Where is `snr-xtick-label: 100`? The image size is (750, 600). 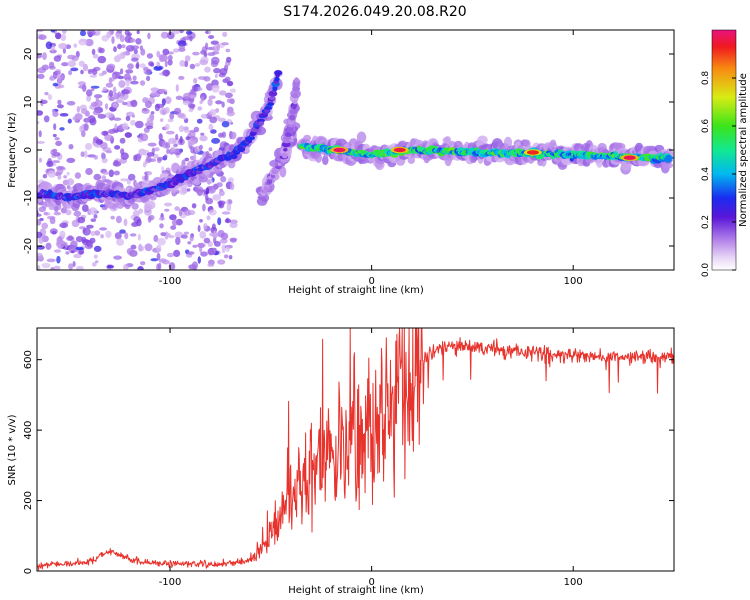 snr-xtick-label: 100 is located at coordinates (573, 582).